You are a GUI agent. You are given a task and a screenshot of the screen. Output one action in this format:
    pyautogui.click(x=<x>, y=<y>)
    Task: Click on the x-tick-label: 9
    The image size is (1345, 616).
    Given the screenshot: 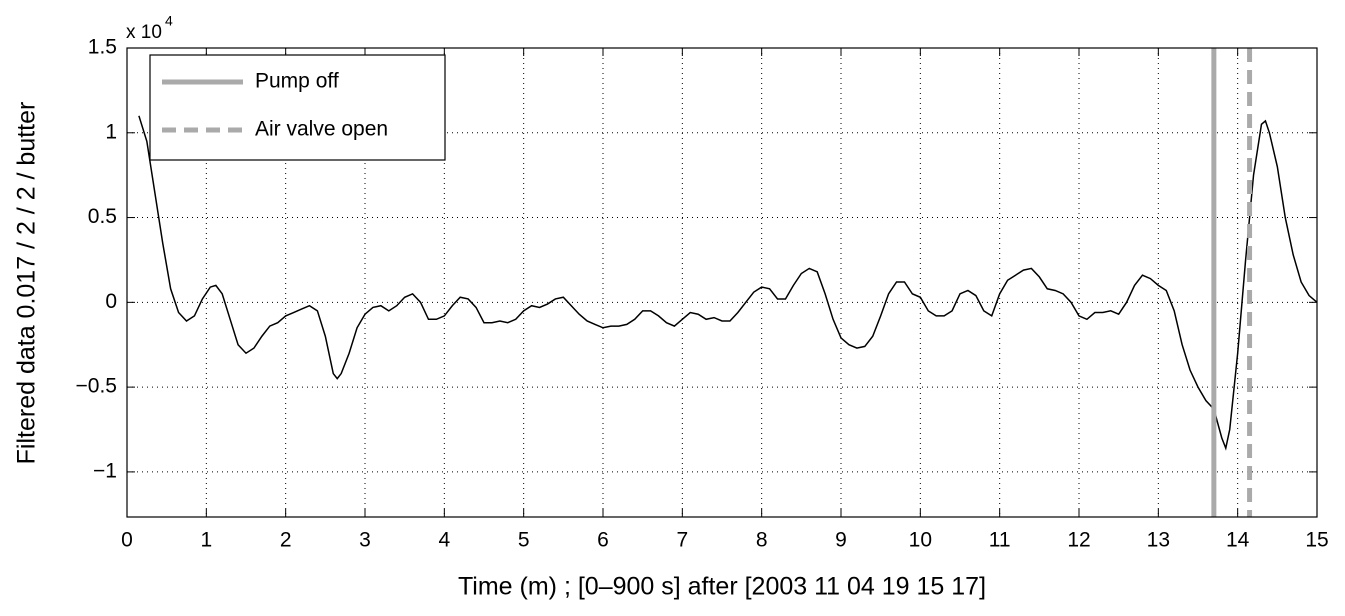 What is the action you would take?
    pyautogui.click(x=841, y=540)
    